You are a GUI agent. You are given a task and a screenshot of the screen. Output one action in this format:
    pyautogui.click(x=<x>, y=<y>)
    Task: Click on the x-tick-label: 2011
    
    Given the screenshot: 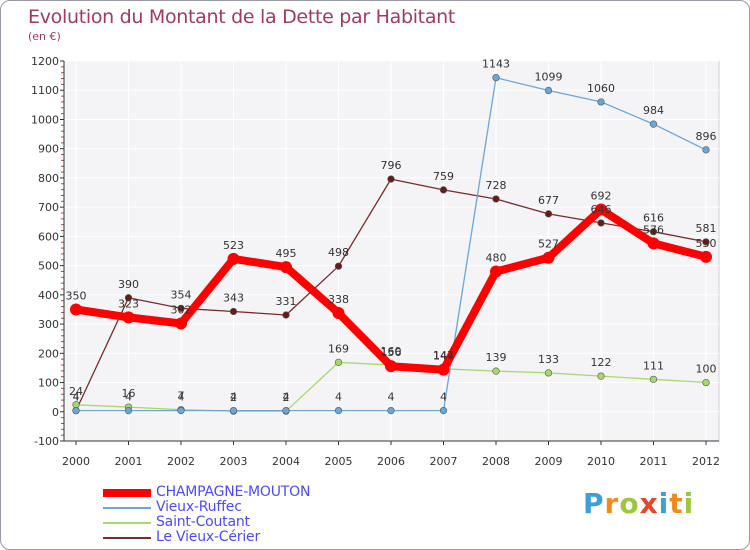 What is the action you would take?
    pyautogui.click(x=654, y=461)
    